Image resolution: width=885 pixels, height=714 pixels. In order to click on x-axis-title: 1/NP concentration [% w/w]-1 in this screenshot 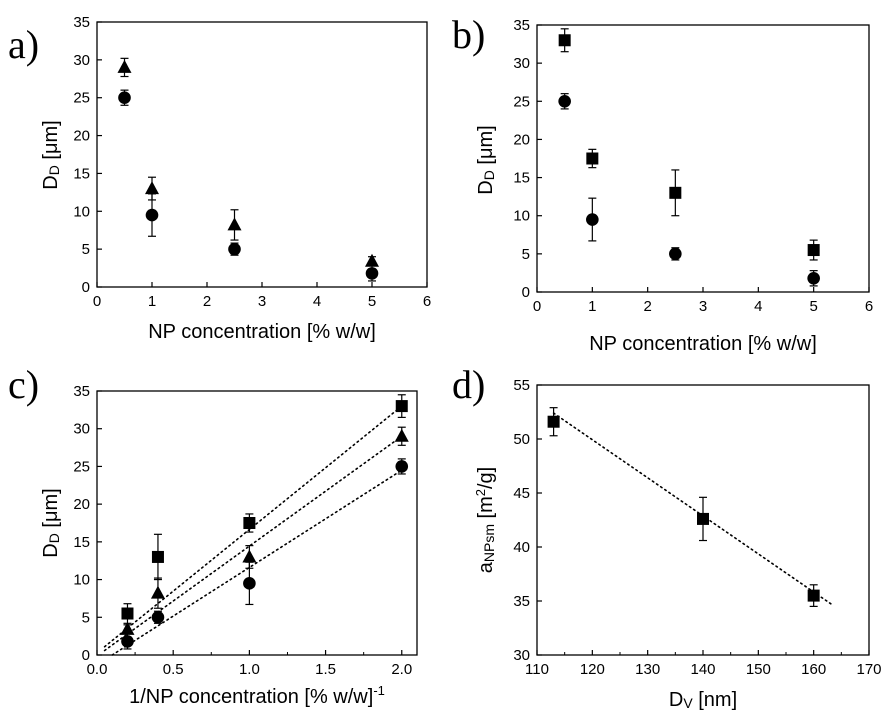, I will do `click(257, 695)`.